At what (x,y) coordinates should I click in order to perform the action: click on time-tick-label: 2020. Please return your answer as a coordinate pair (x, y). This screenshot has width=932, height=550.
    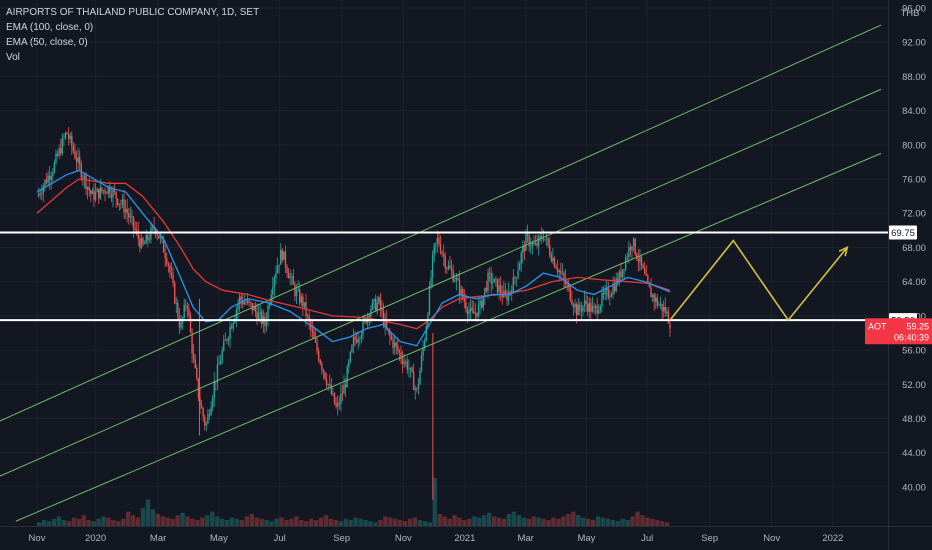
    Looking at the image, I should click on (95, 538).